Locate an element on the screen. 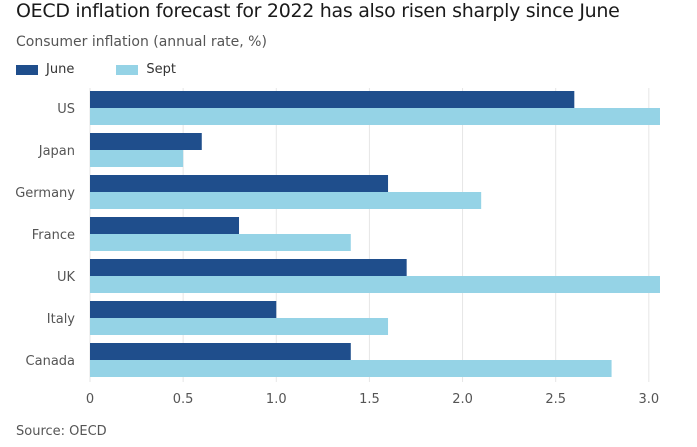 This screenshot has height=447, width=697. x-tick-label: 1.5 is located at coordinates (369, 399).